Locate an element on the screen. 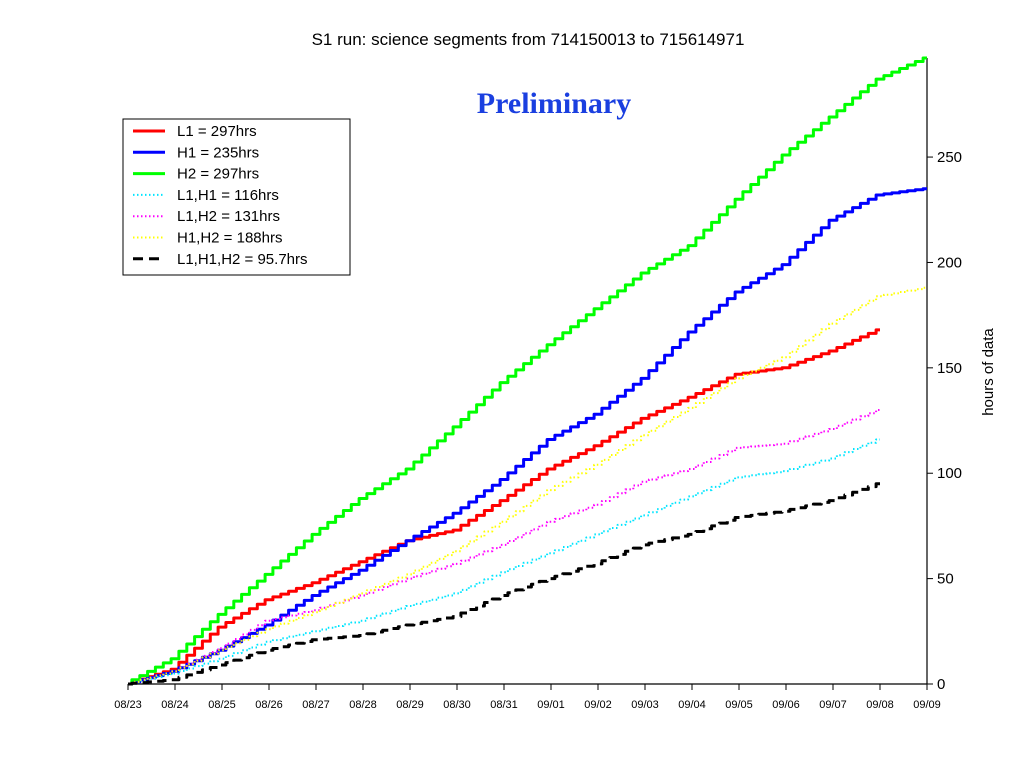 This screenshot has height=768, width=1024. x-tick-label: 08/23 is located at coordinates (128, 705).